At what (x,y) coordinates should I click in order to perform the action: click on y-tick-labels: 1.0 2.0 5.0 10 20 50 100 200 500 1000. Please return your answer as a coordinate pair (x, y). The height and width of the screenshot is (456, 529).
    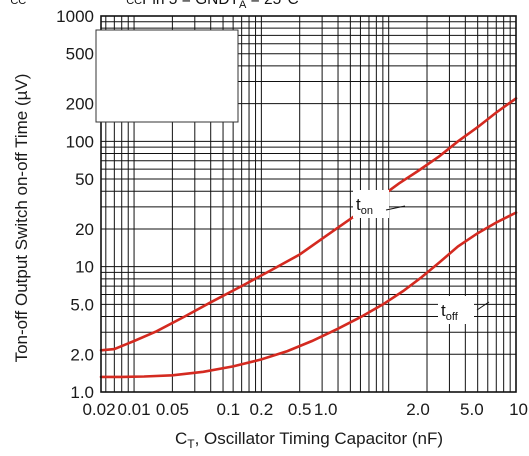
    Looking at the image, I should click on (75, 204).